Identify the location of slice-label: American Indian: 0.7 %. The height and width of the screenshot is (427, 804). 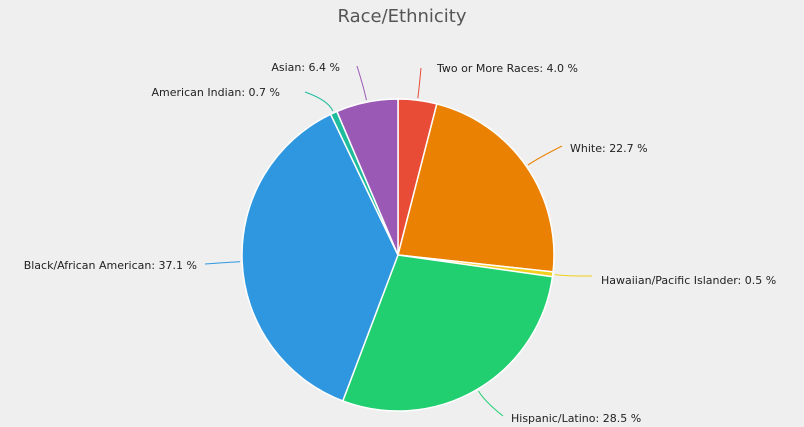
(216, 92).